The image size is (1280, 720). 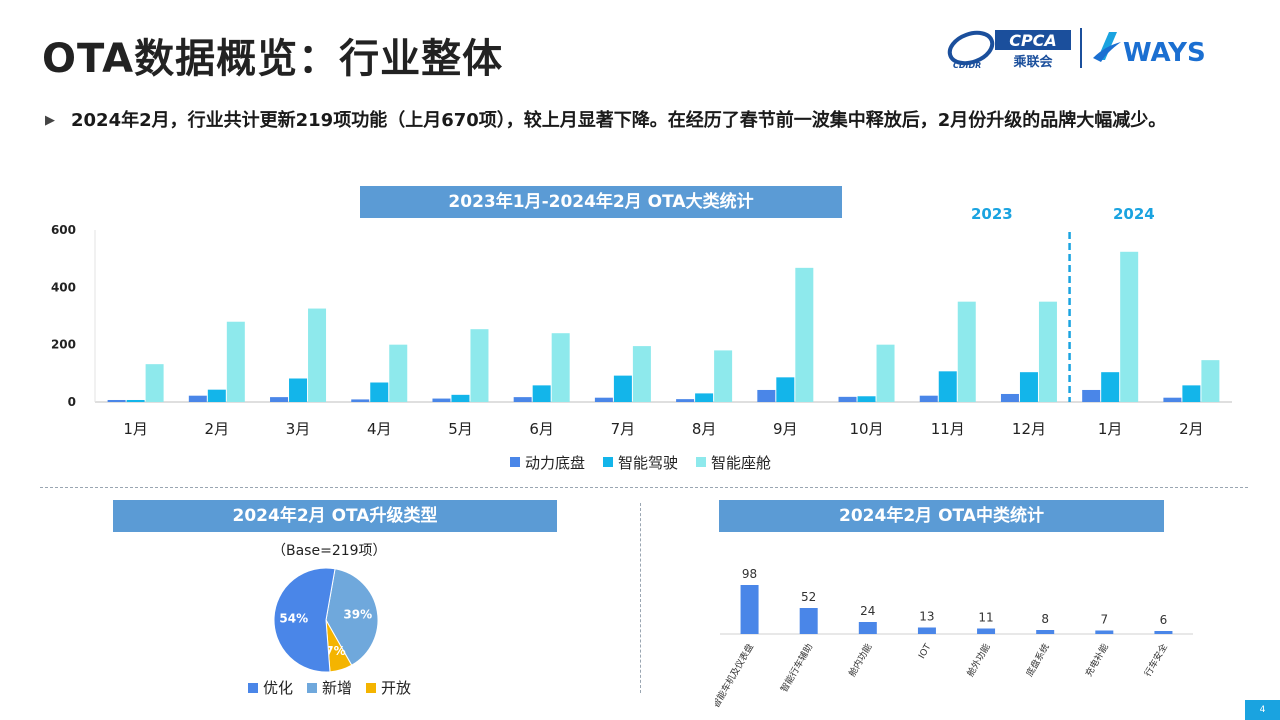 What do you see at coordinates (860, 660) in the screenshot?
I see `mid-x-tick-label: 舱内功能` at bounding box center [860, 660].